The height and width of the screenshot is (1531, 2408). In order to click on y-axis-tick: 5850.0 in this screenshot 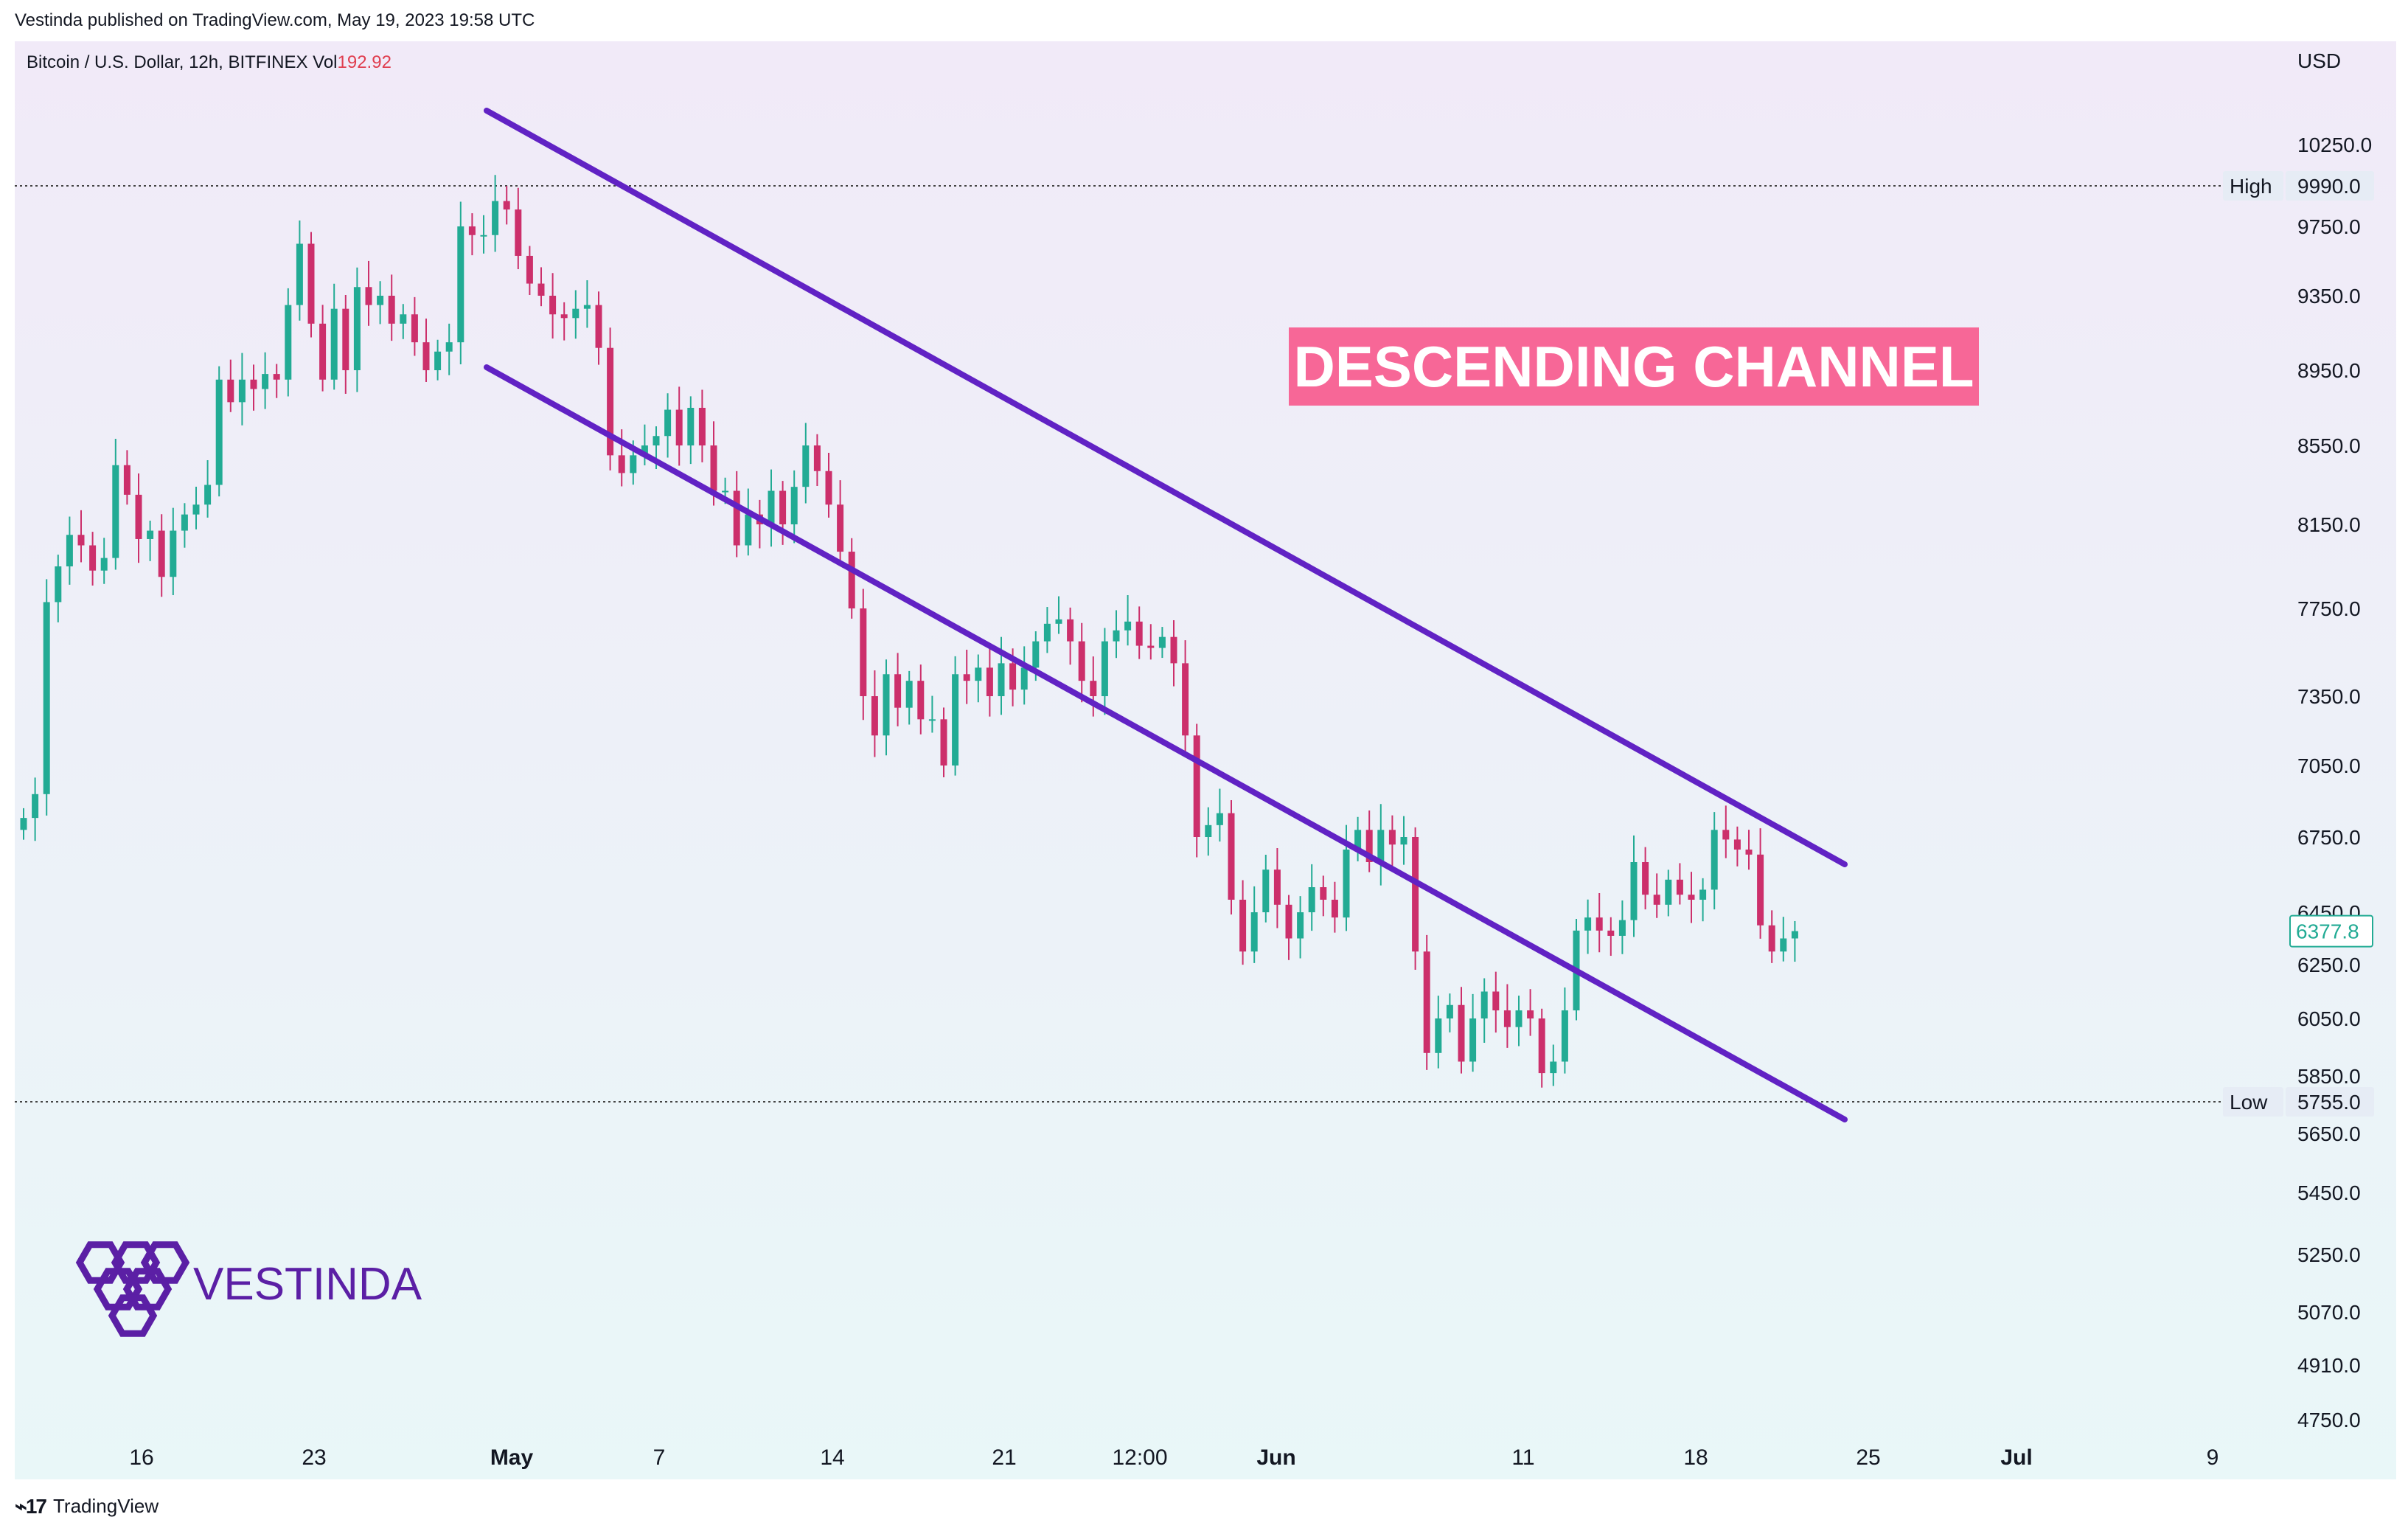, I will do `click(2329, 1077)`.